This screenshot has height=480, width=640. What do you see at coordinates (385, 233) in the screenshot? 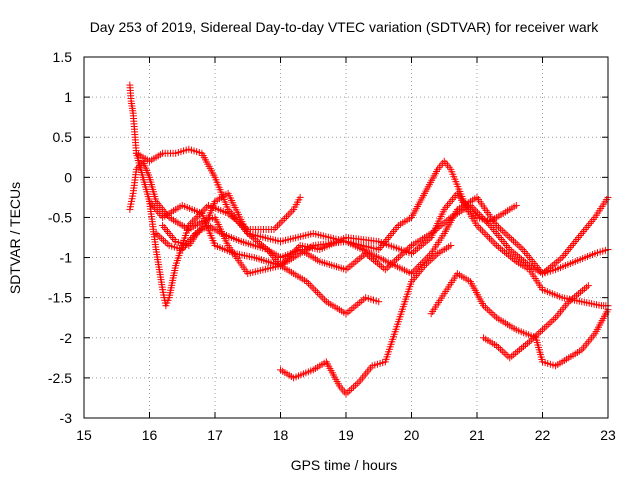
I see `series-track-f` at bounding box center [385, 233].